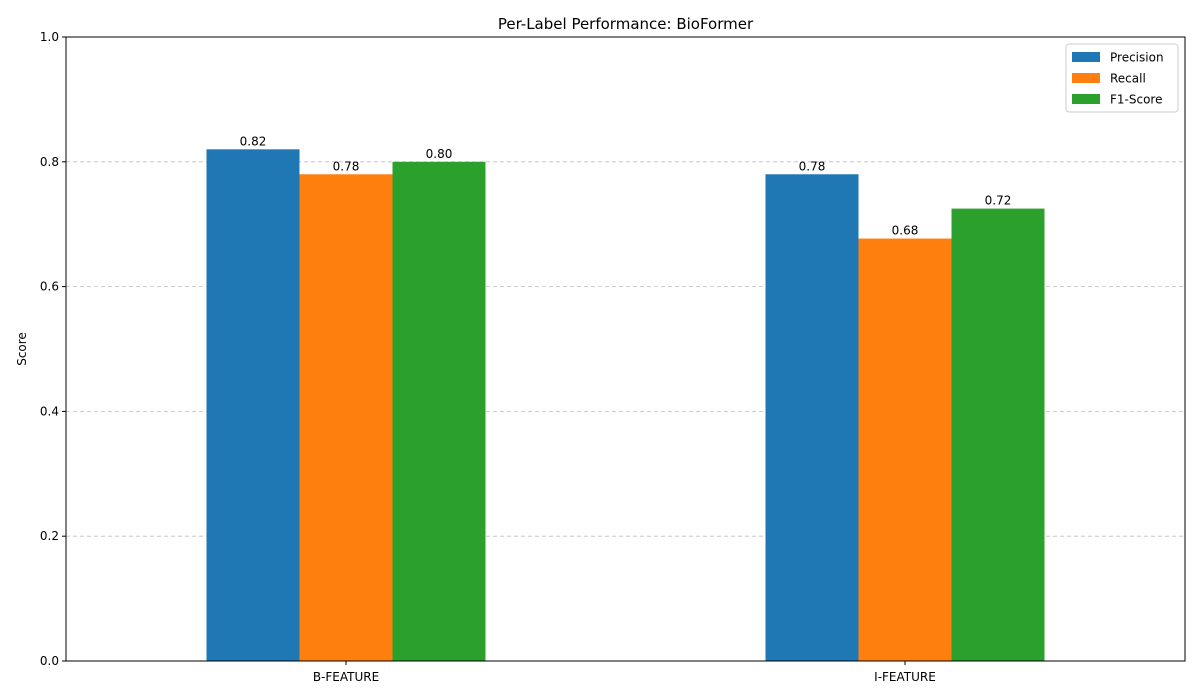 The image size is (1200, 700). What do you see at coordinates (1137, 58) in the screenshot?
I see `legend-label: Precision` at bounding box center [1137, 58].